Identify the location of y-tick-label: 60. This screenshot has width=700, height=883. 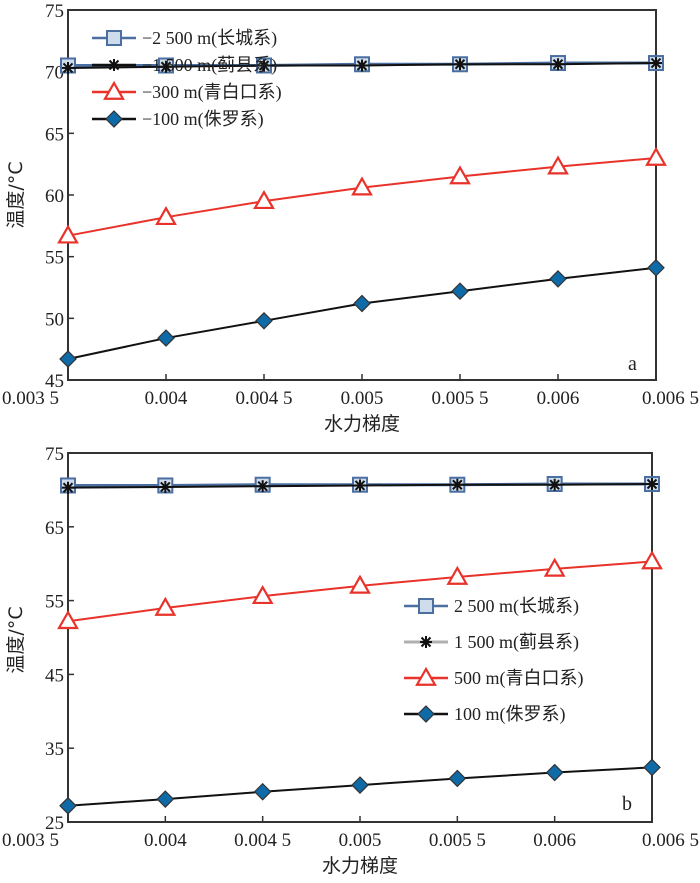
(54, 196).